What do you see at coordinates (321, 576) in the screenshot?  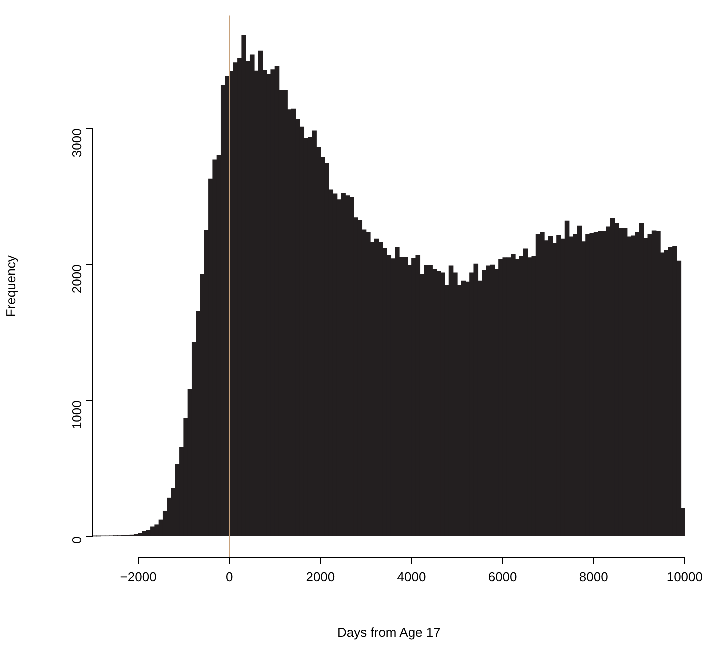 I see `x-tick-label: 2000` at bounding box center [321, 576].